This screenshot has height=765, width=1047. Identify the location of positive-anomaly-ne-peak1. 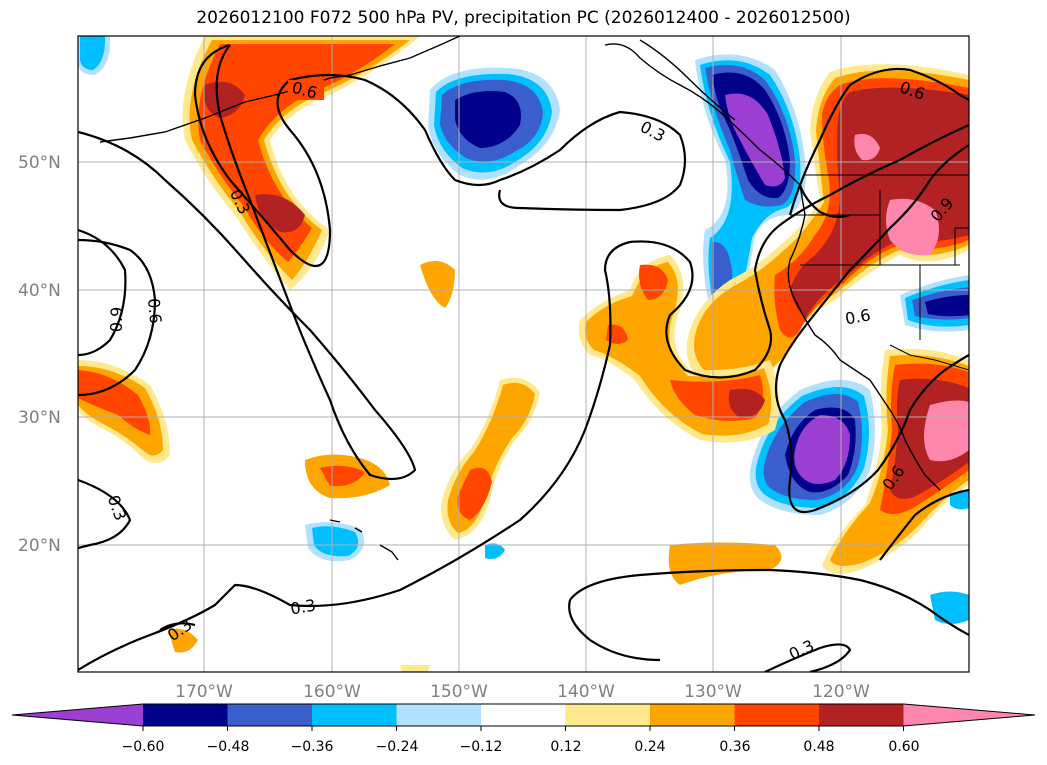
(912, 227).